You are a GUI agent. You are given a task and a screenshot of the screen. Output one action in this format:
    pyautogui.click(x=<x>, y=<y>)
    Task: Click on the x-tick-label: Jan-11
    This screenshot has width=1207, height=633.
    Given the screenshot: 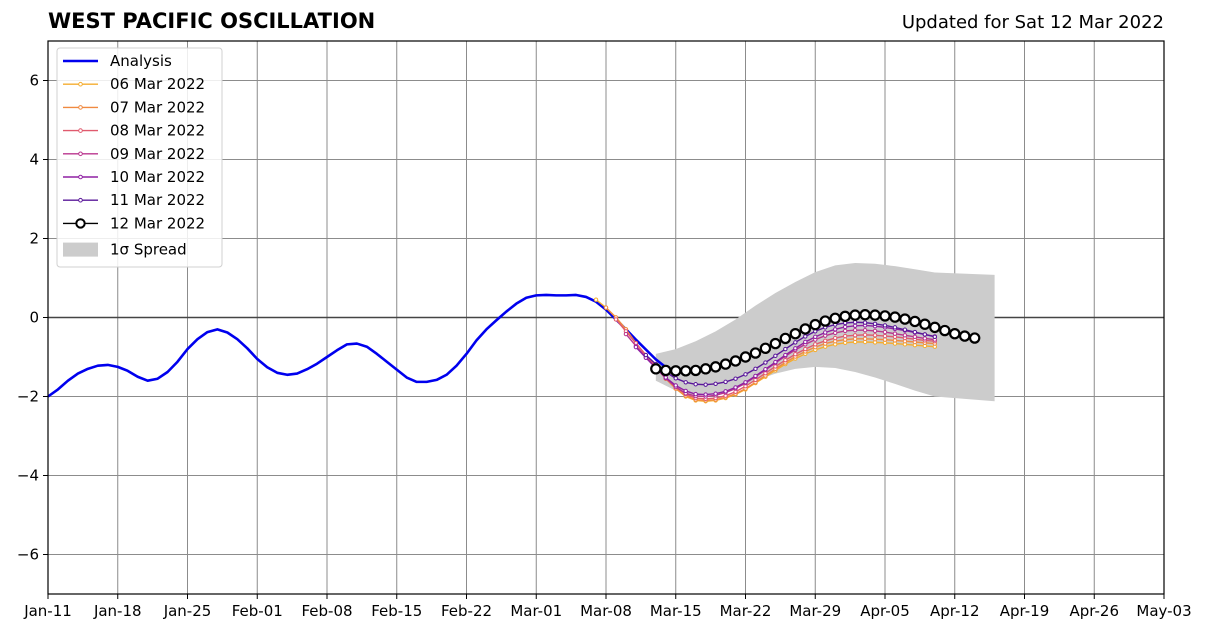 What is the action you would take?
    pyautogui.click(x=47, y=611)
    